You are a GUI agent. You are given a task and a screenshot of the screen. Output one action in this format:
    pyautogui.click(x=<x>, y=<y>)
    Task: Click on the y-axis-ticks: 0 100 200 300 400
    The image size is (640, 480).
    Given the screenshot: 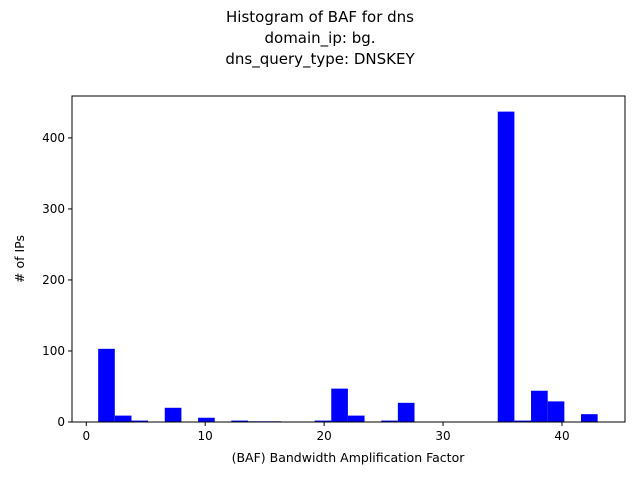 What is the action you would take?
    pyautogui.click(x=57, y=280)
    